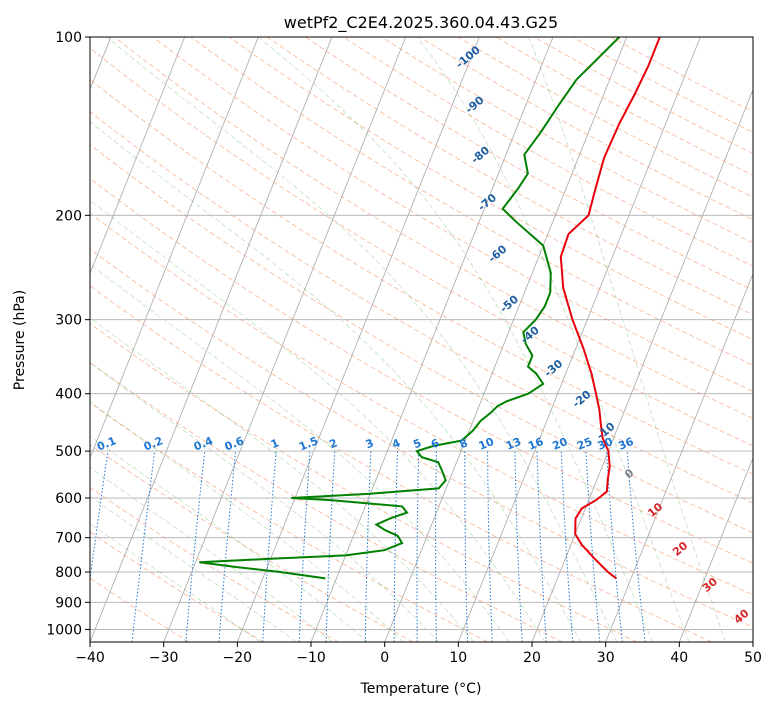  I want to click on x-tick-label: −20, so click(238, 658).